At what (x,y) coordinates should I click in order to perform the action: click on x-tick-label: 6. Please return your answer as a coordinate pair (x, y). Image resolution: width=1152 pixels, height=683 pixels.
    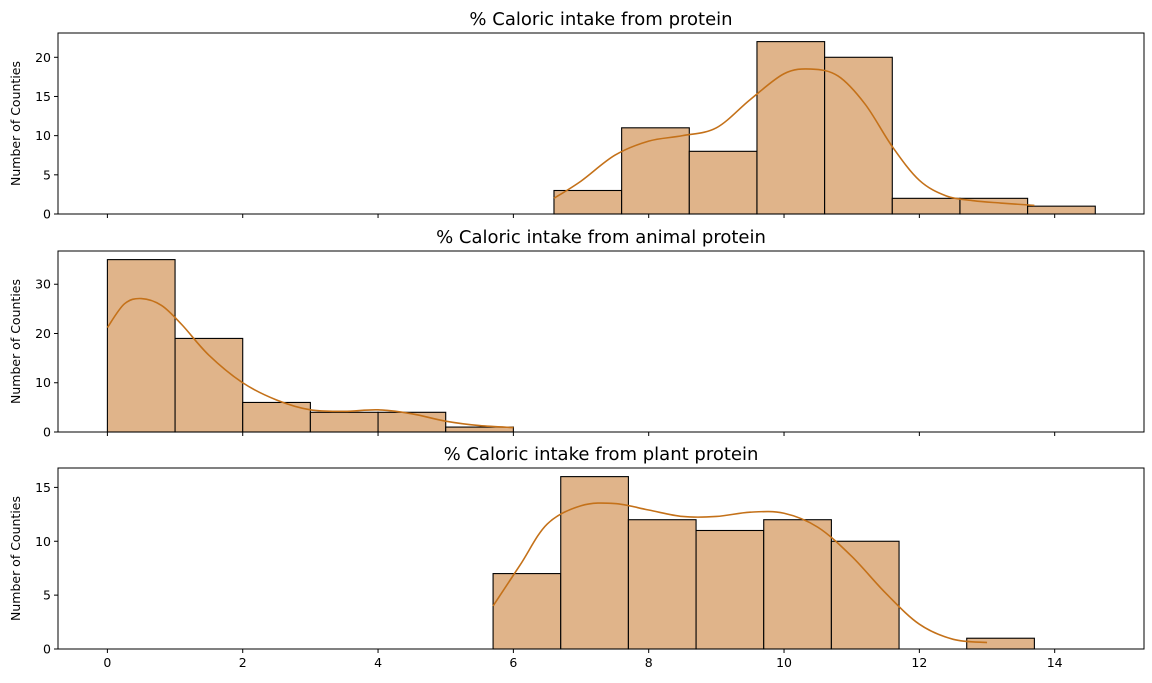
    Looking at the image, I should click on (513, 662).